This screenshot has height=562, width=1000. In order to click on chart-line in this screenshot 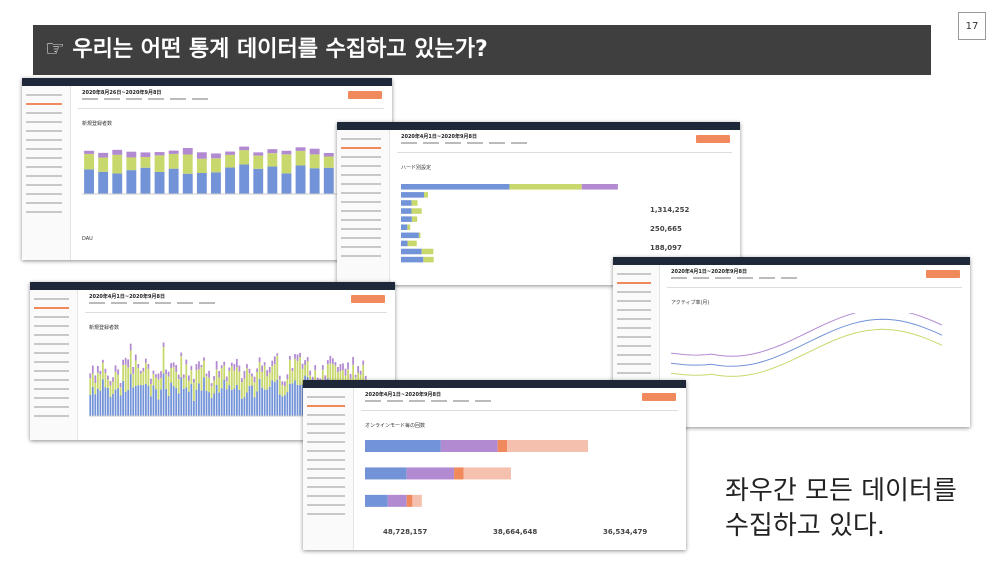, I will do `click(806, 335)`.